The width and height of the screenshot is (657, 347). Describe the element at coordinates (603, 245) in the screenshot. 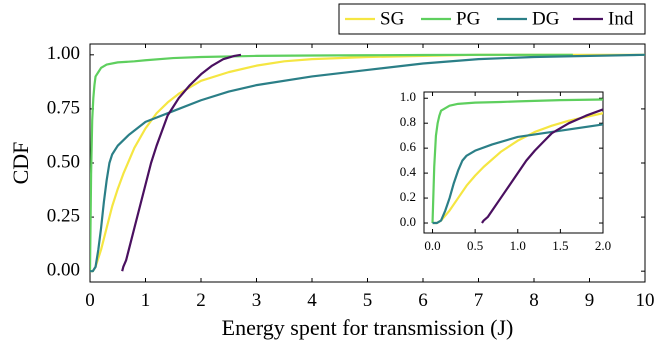

I see `inset-x-tick-label: 2.0` at that location.